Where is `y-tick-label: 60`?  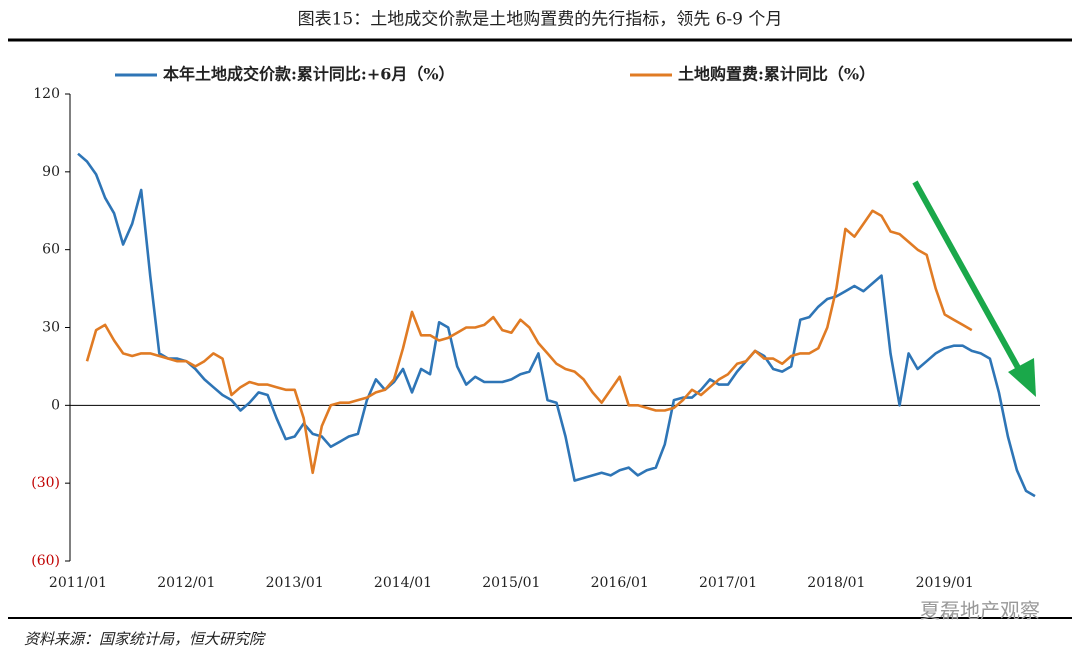
y-tick-label: 60 is located at coordinates (51, 250).